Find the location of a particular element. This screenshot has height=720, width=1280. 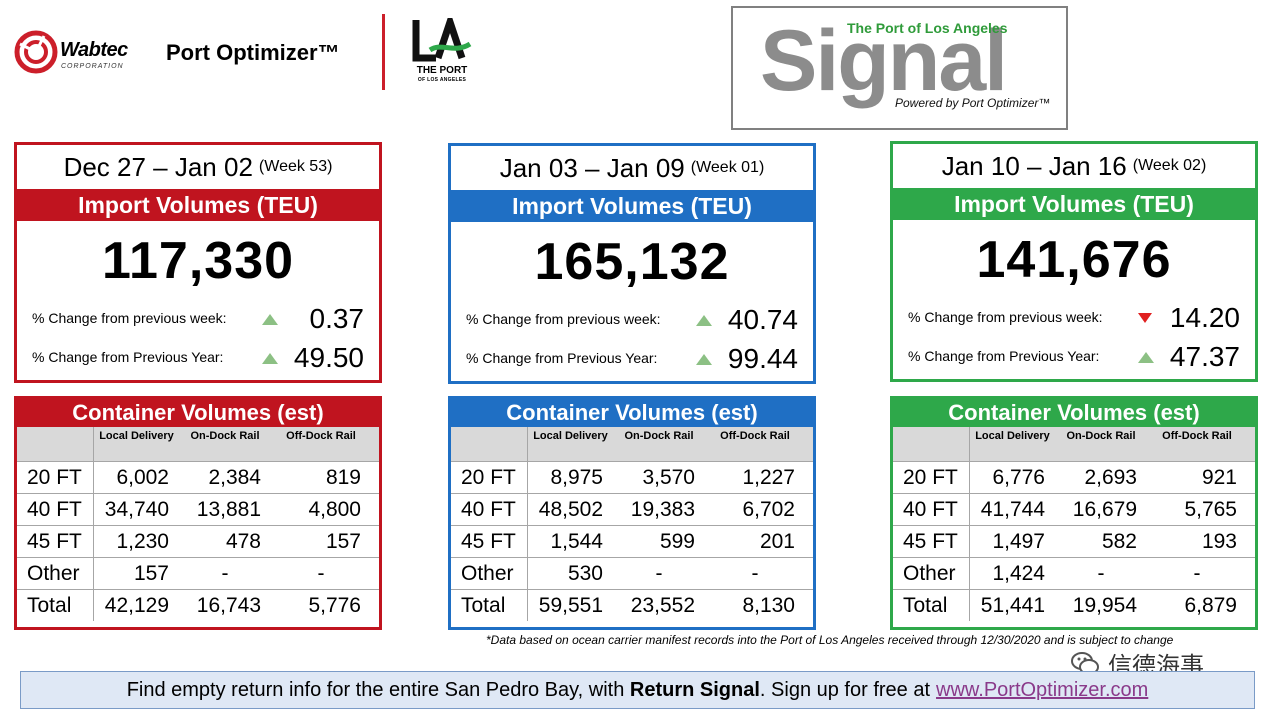

yoy-value: 49.50 is located at coordinates (328, 357).